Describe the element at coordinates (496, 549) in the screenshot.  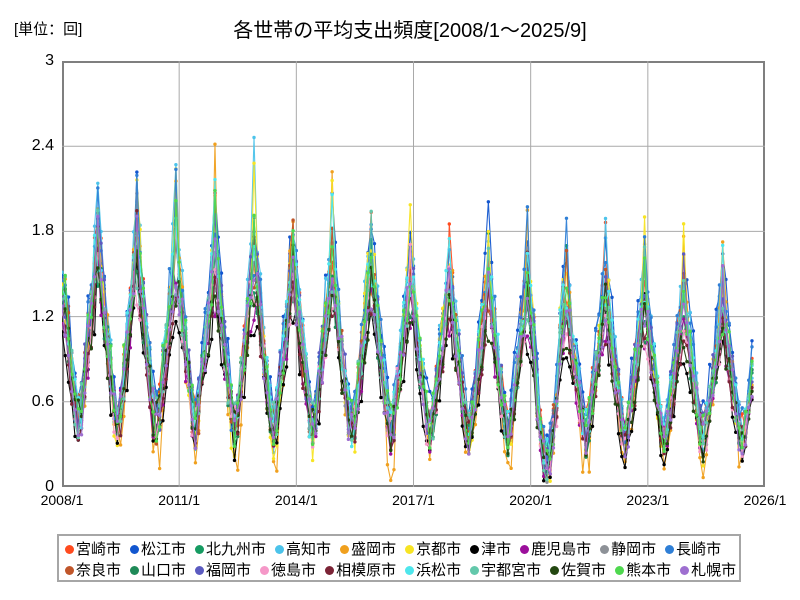
I see `legend-label: 津市` at that location.